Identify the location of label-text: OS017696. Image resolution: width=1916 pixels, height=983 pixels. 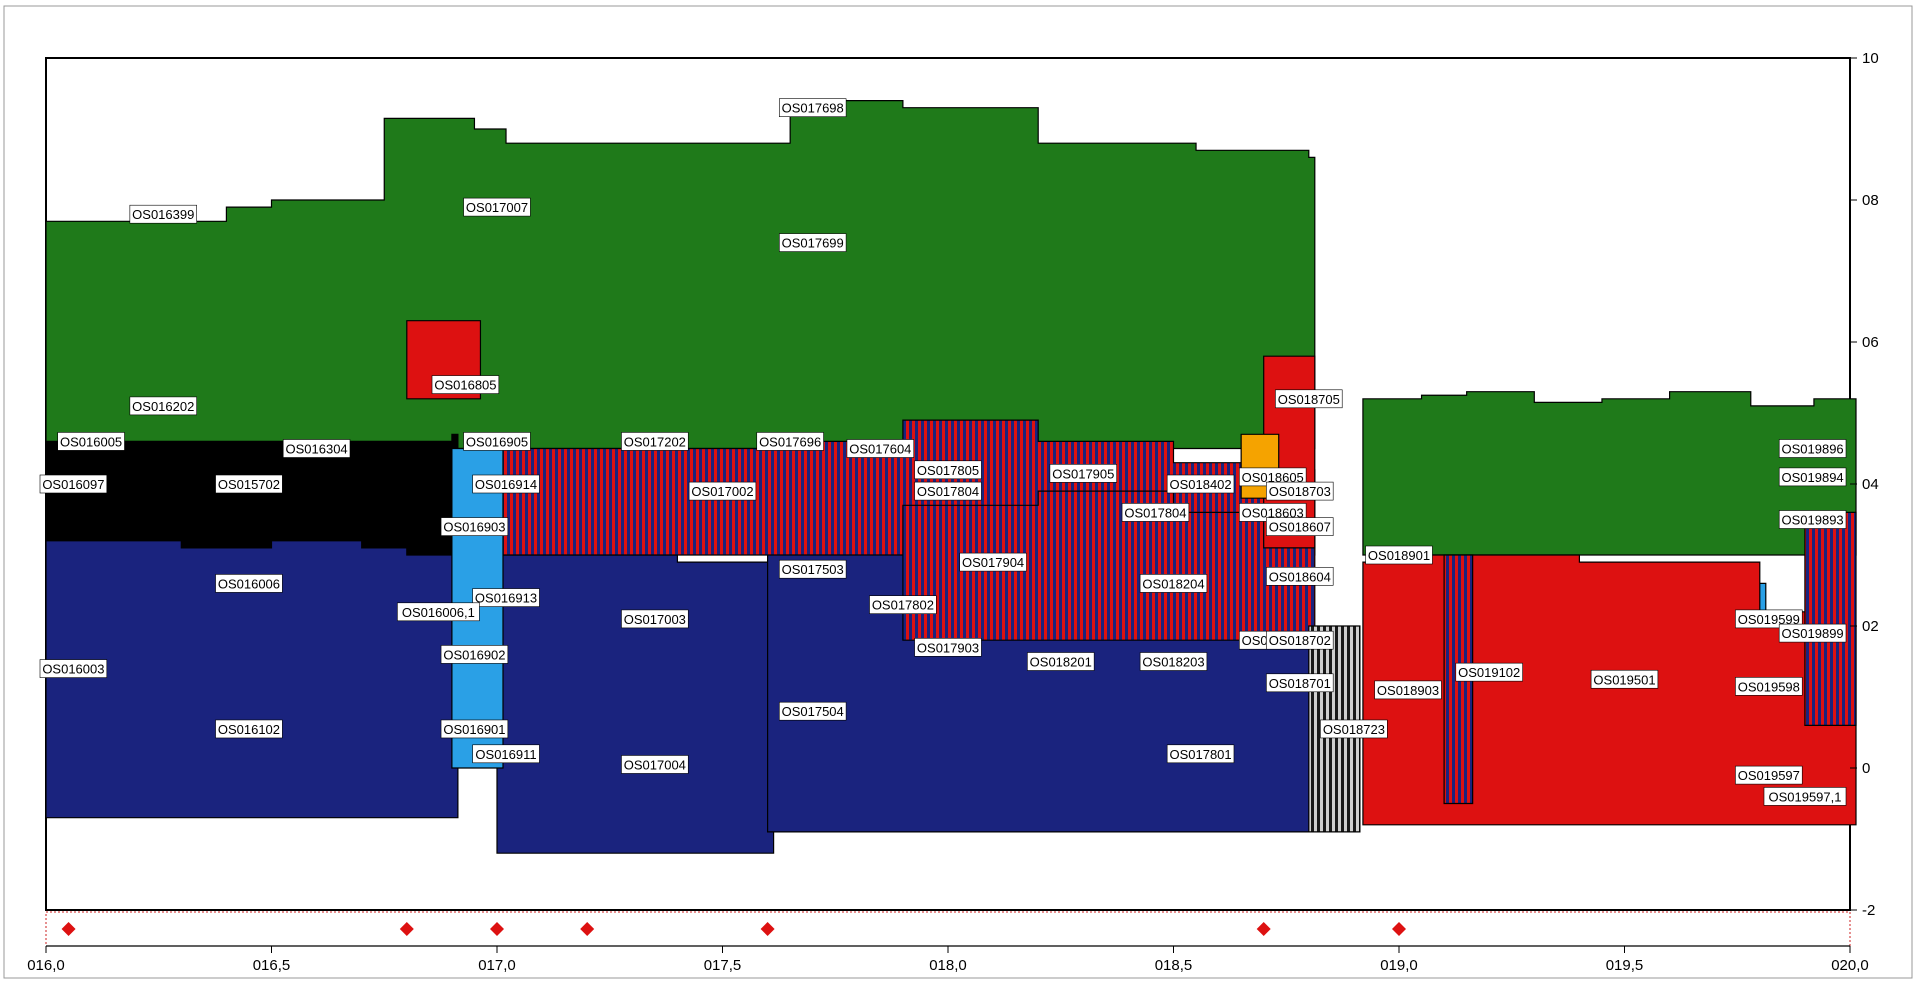
(790, 441).